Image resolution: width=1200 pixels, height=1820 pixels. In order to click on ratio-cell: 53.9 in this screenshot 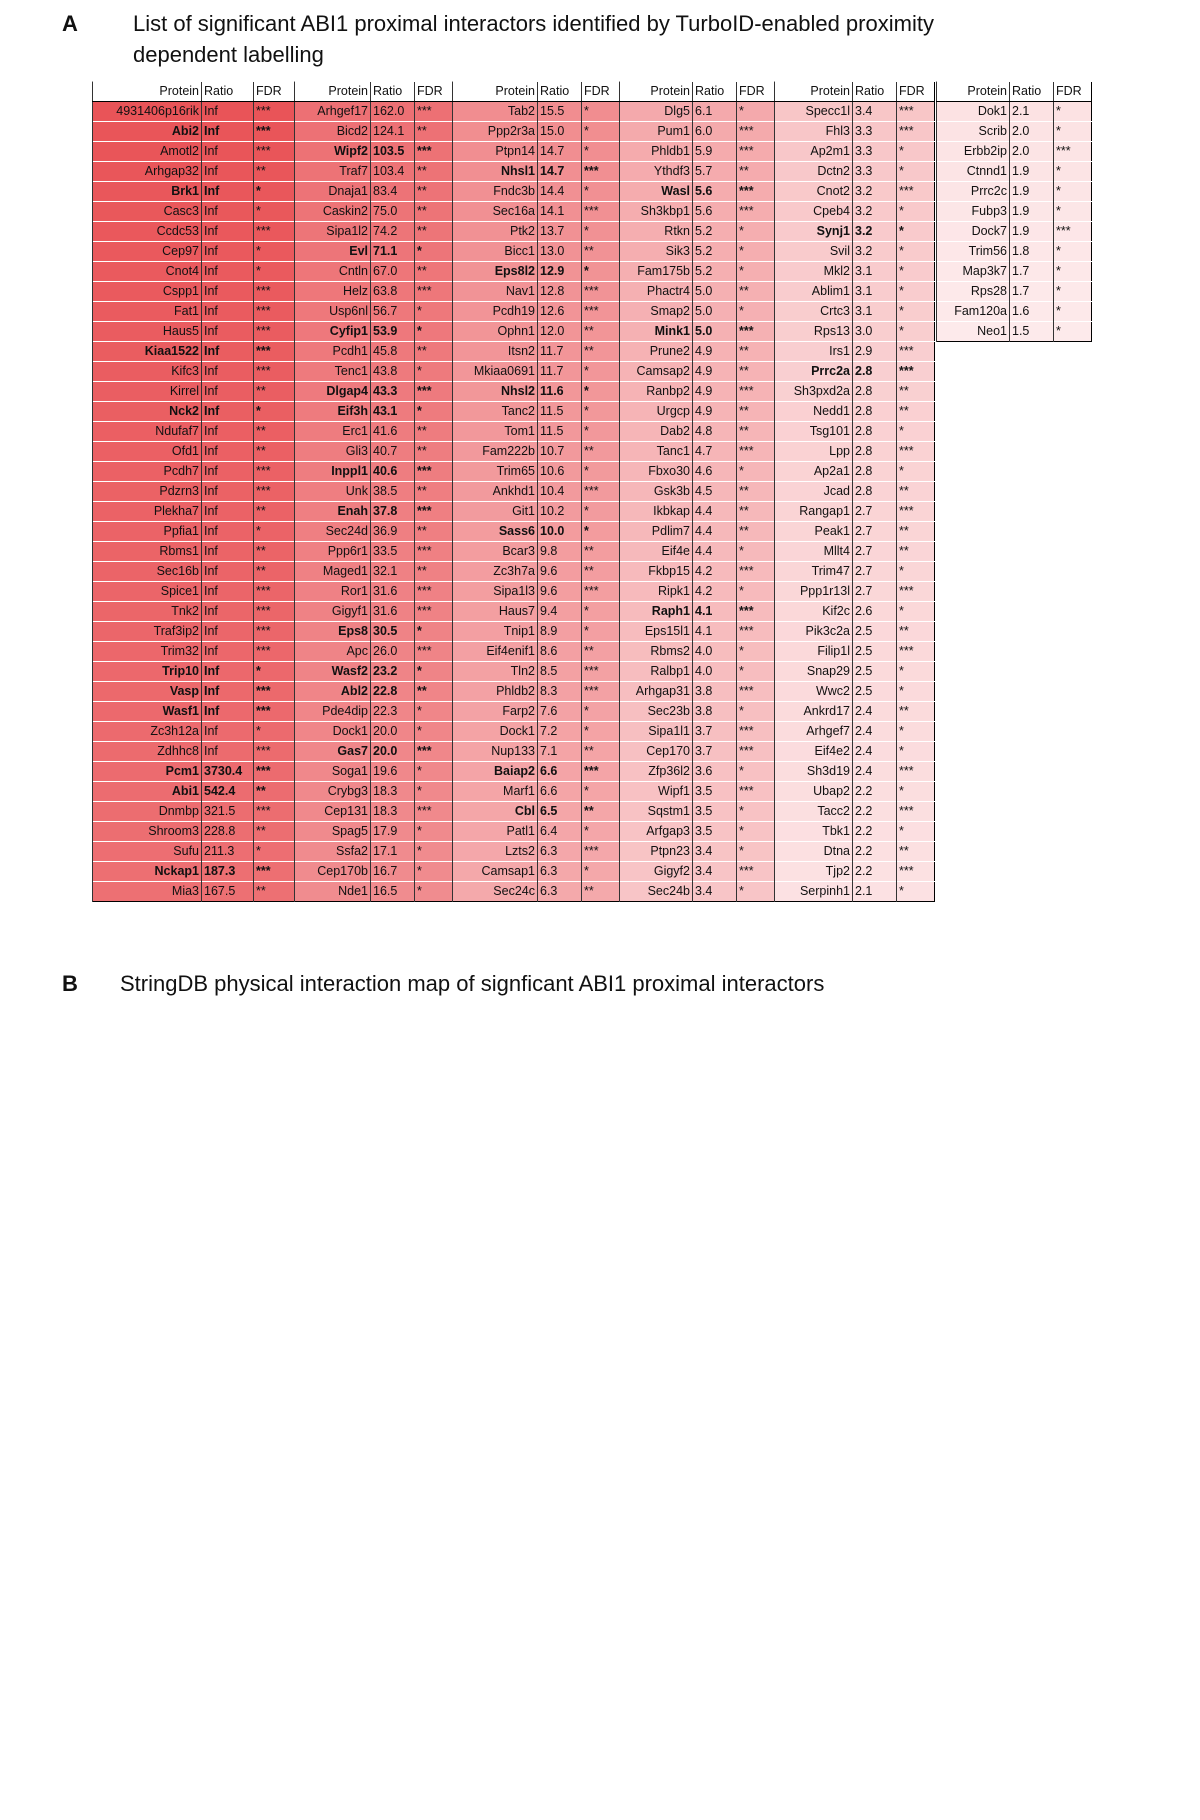, I will do `click(392, 331)`.